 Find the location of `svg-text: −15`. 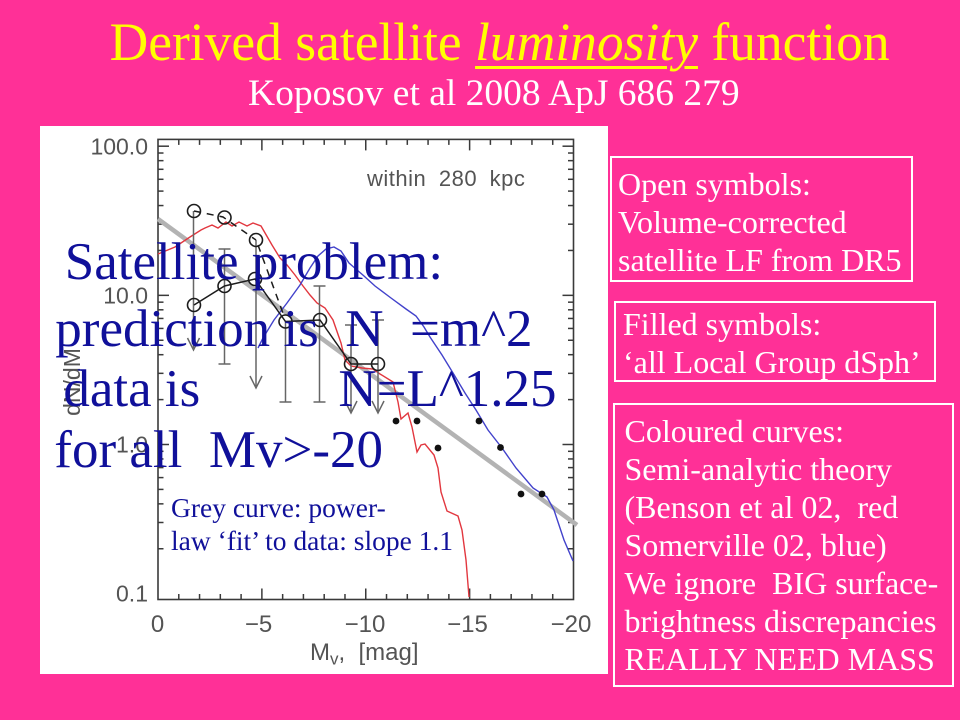

svg-text: −15 is located at coordinates (467, 624).